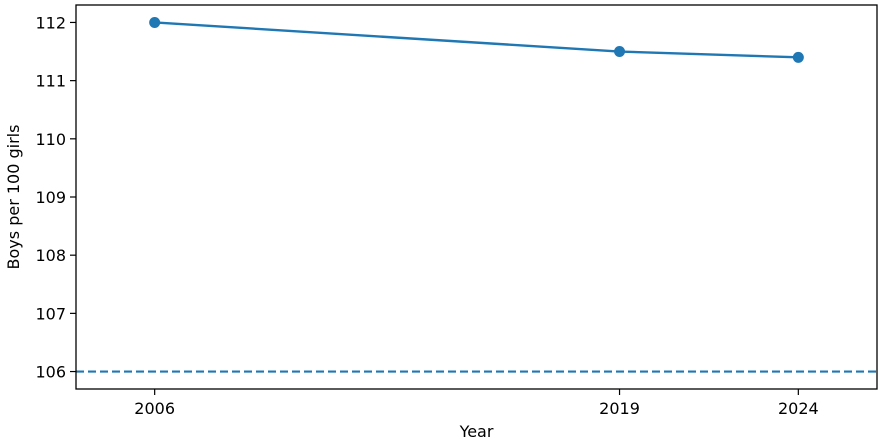 This screenshot has width=883, height=442. I want to click on y-axis-label: Boys per 100 girls, so click(13, 197).